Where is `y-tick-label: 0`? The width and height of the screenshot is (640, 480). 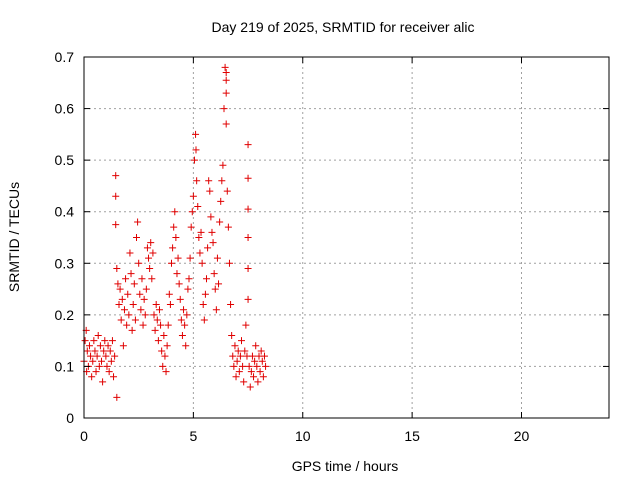
y-tick-label: 0 is located at coordinates (70, 418).